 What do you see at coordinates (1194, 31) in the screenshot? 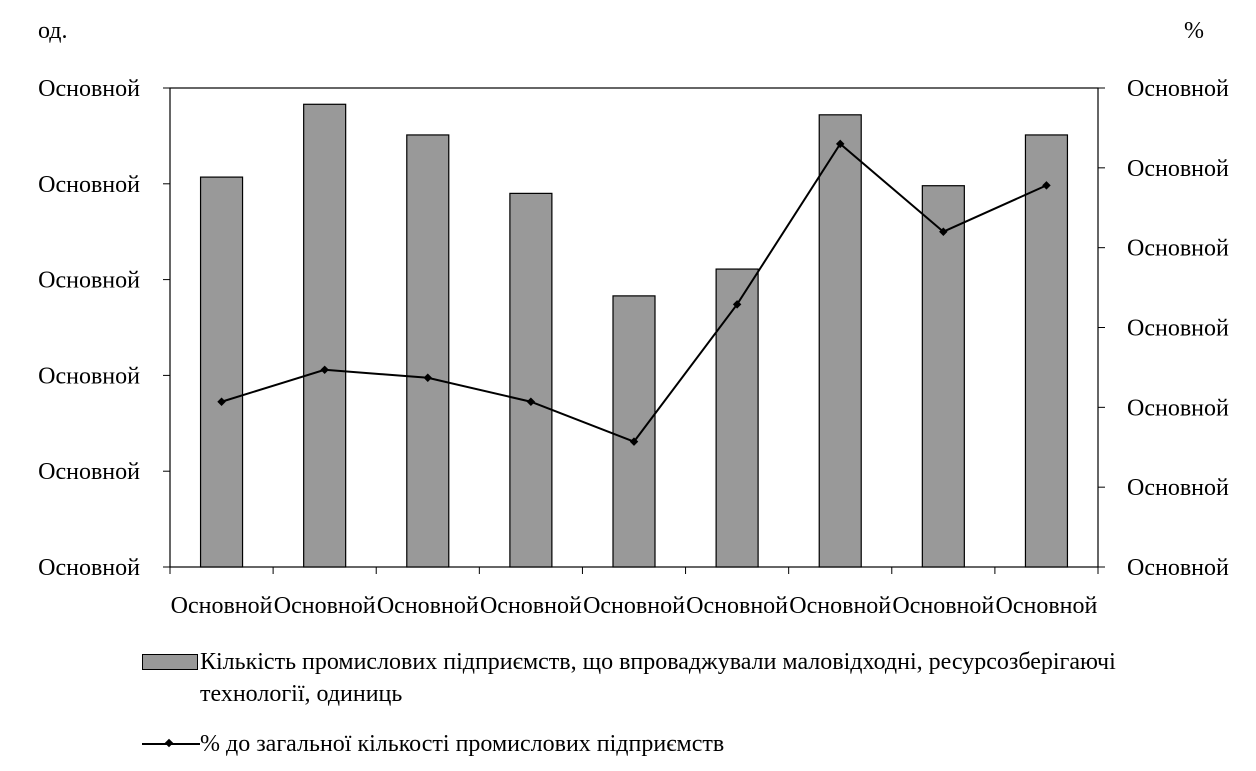
I see `right-axis-unit: %` at bounding box center [1194, 31].